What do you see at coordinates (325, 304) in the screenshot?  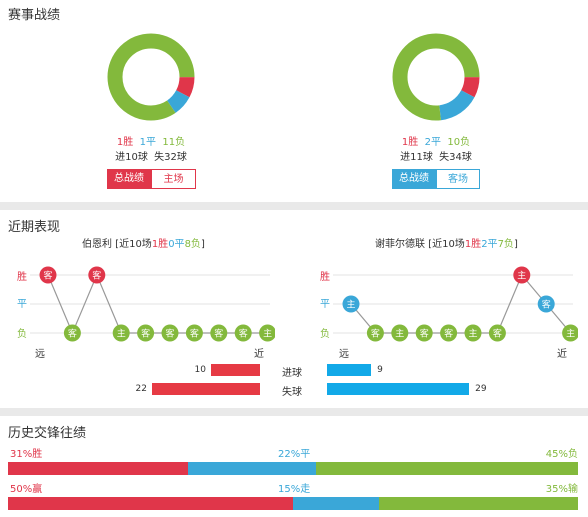 I see `away-y-label-draw: 平` at bounding box center [325, 304].